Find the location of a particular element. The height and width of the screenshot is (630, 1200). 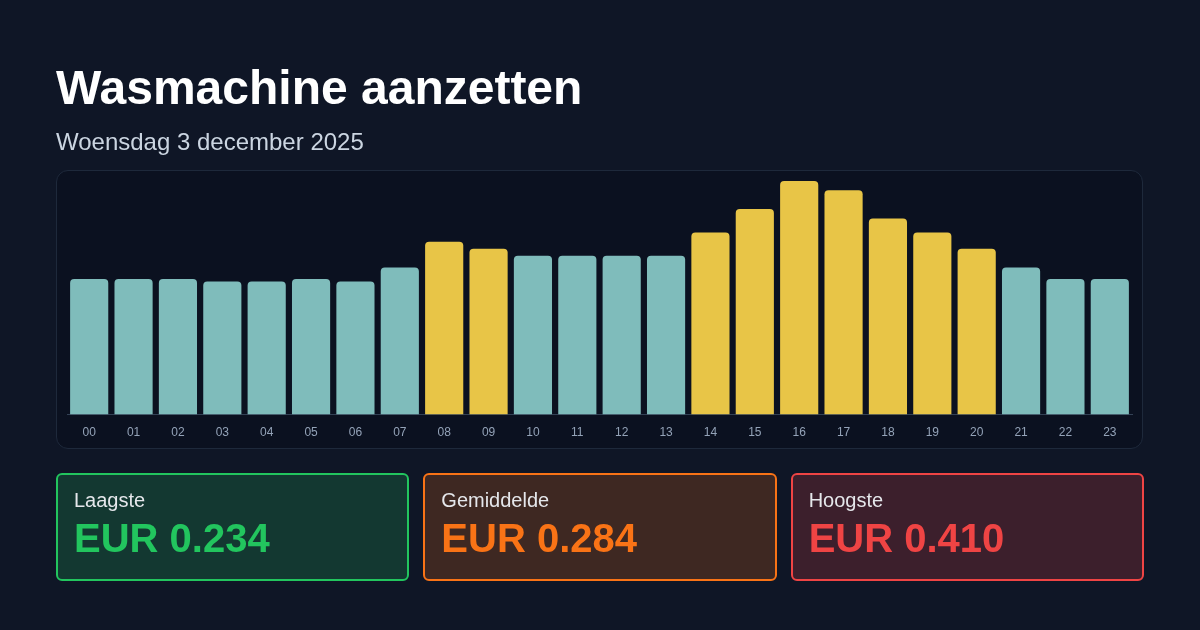

x-tick-label: 18 is located at coordinates (888, 432).